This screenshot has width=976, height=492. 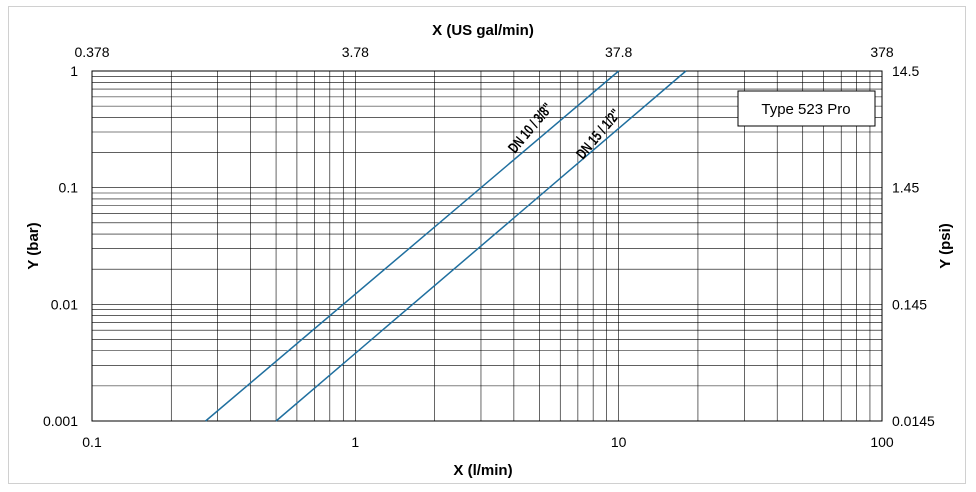 I want to click on x-tick-label: 10, so click(x=619, y=442).